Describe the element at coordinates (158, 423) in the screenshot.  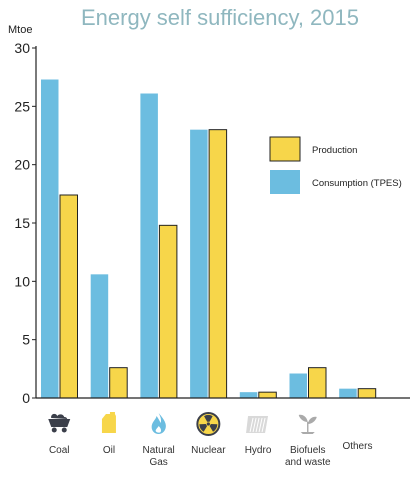
I see `gas-flame-icon` at that location.